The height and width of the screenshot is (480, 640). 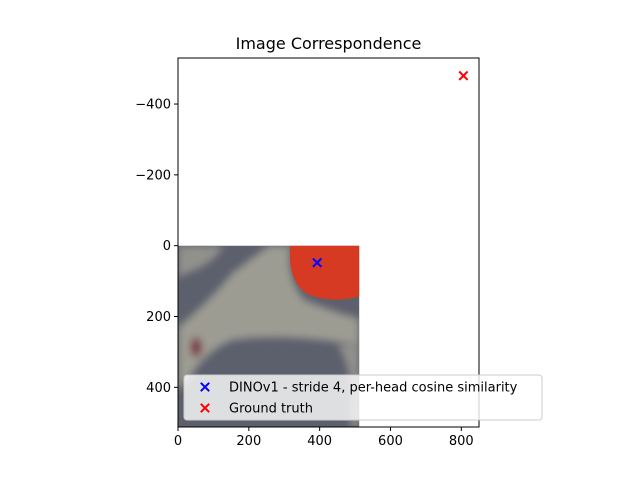 What do you see at coordinates (271, 409) in the screenshot?
I see `legend-label: Ground truth` at bounding box center [271, 409].